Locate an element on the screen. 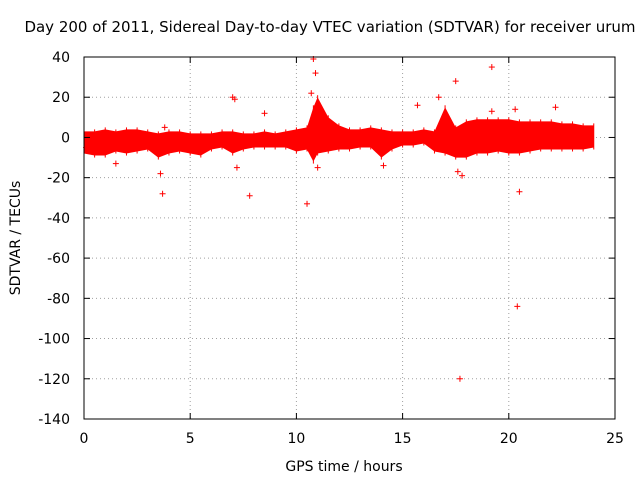  x-tick-label: 0 is located at coordinates (84, 439).